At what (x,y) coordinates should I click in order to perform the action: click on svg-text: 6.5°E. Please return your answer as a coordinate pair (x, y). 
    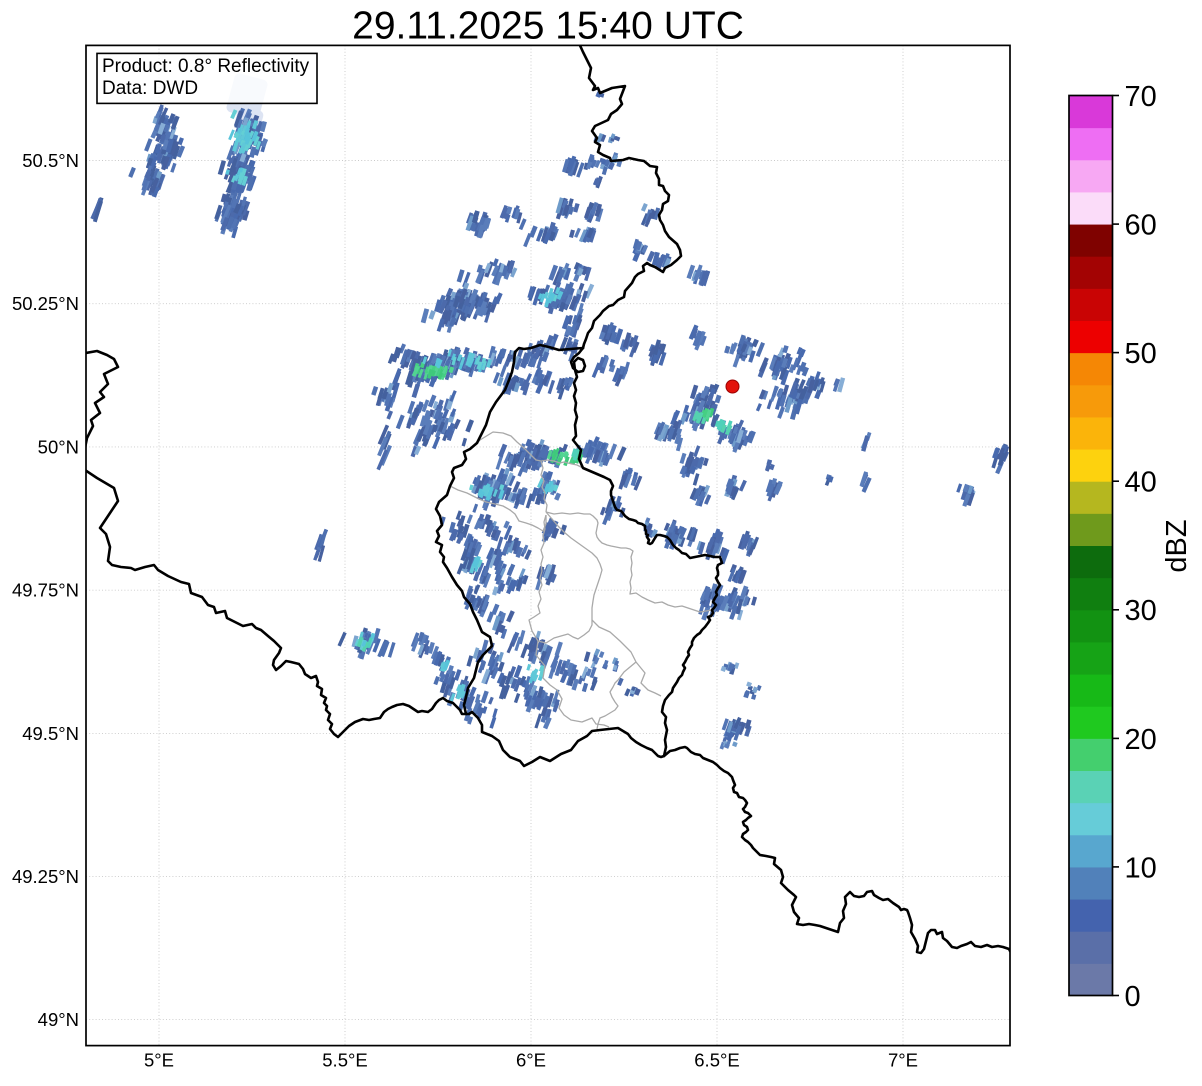
    Looking at the image, I should click on (716, 1060).